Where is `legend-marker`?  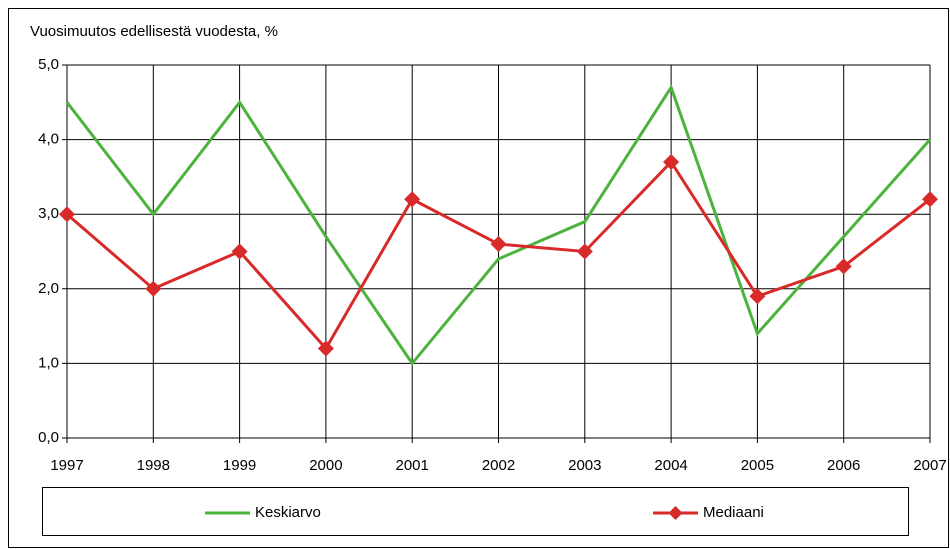
legend-marker is located at coordinates (675, 513).